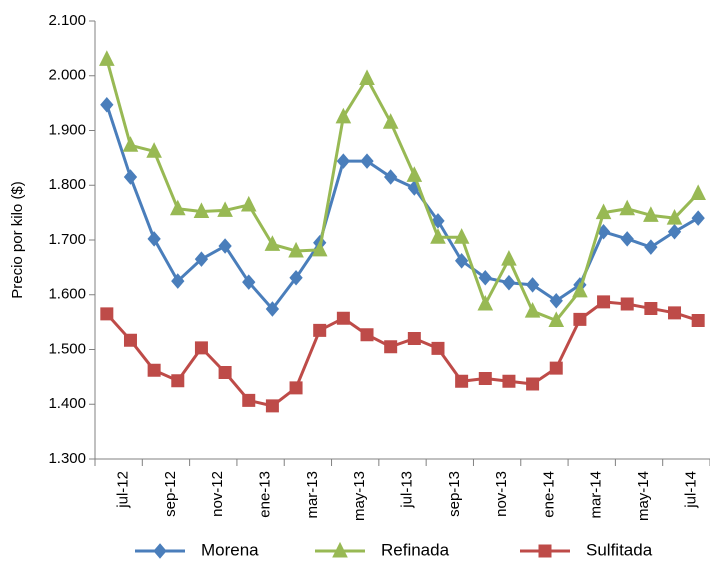  What do you see at coordinates (312, 495) in the screenshot?
I see `x-tick-label: mar-13` at bounding box center [312, 495].